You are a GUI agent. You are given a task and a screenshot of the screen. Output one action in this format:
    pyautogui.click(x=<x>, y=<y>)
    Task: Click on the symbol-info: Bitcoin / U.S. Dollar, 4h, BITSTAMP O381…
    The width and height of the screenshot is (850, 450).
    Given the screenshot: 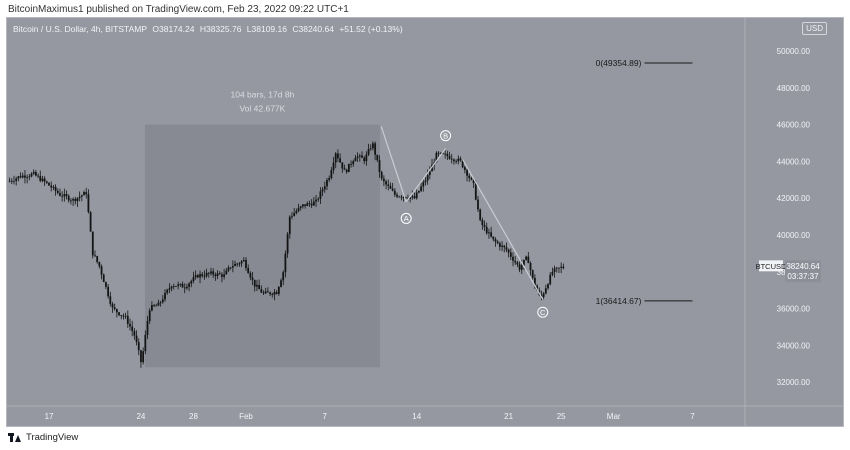 What is the action you would take?
    pyautogui.click(x=209, y=29)
    